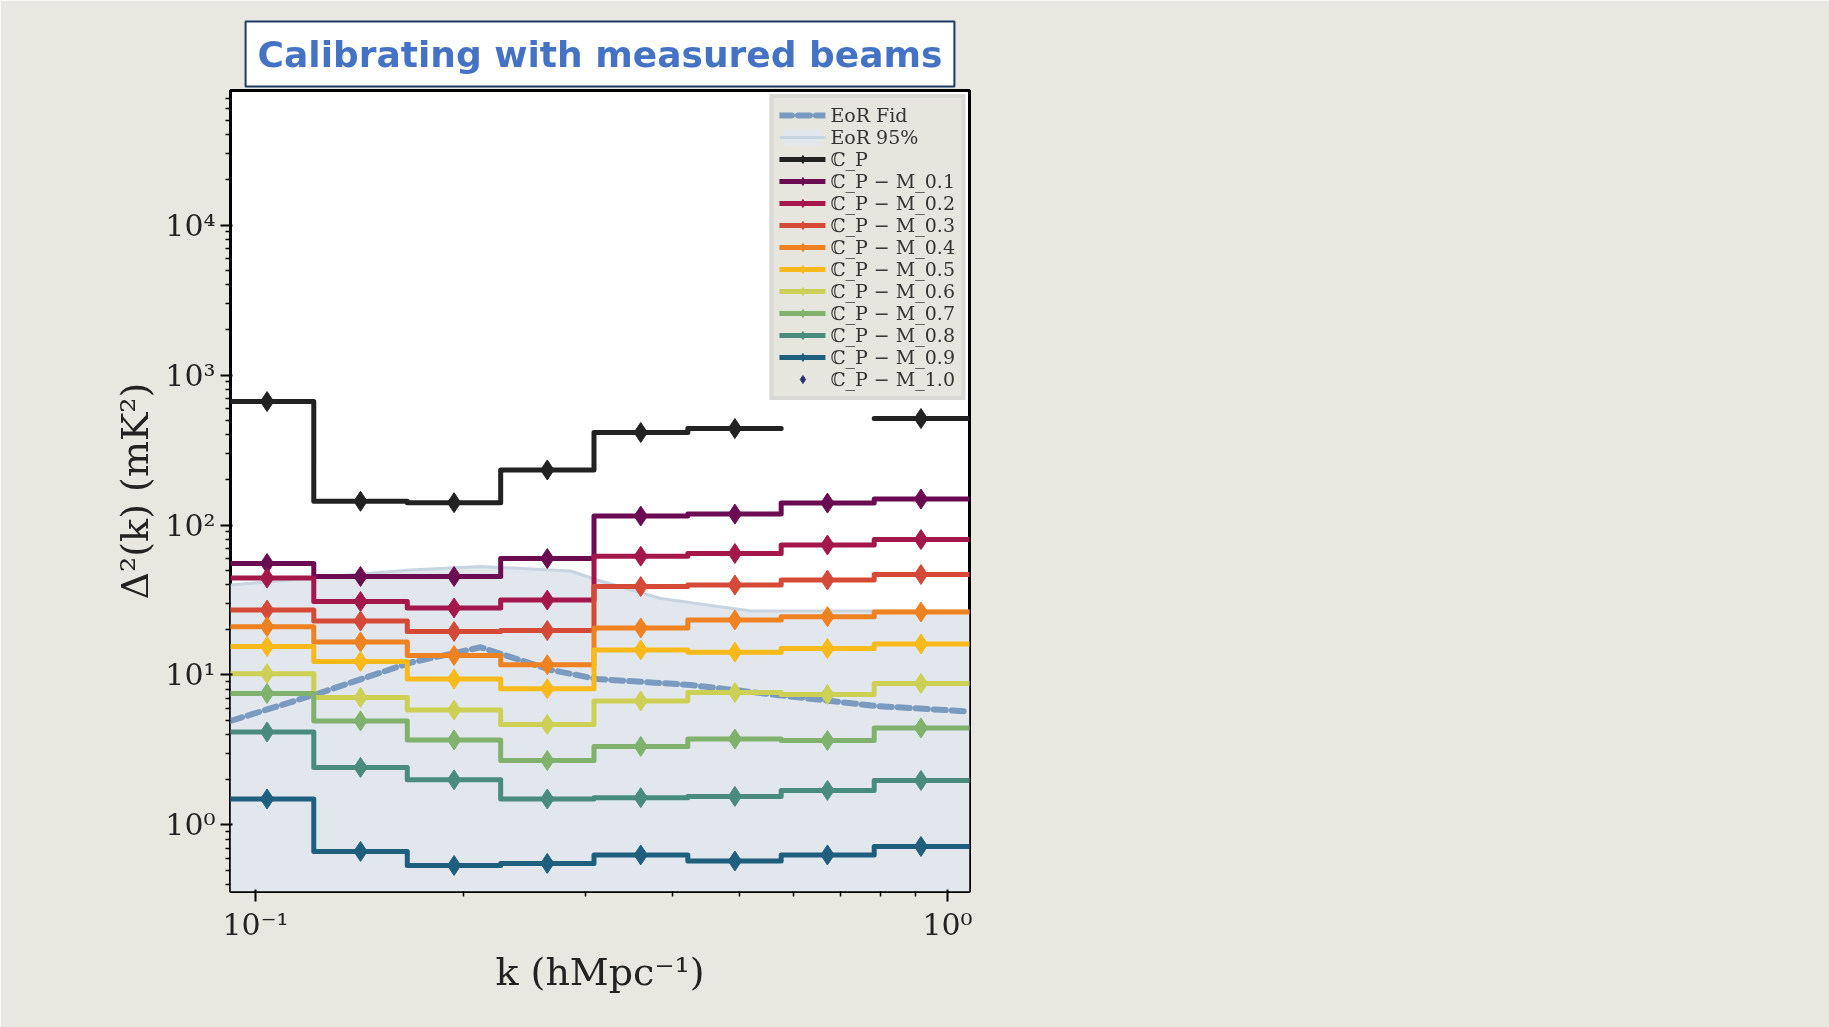 This screenshot has height=1027, width=1829. Describe the element at coordinates (892, 357) in the screenshot. I see `legend-label: ℂ_P − M_0.9` at that location.